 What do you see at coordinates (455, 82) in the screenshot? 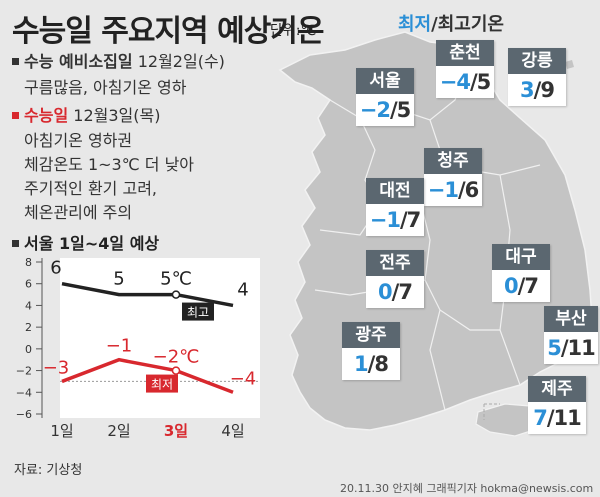
I see `city-min: −4` at bounding box center [455, 82].